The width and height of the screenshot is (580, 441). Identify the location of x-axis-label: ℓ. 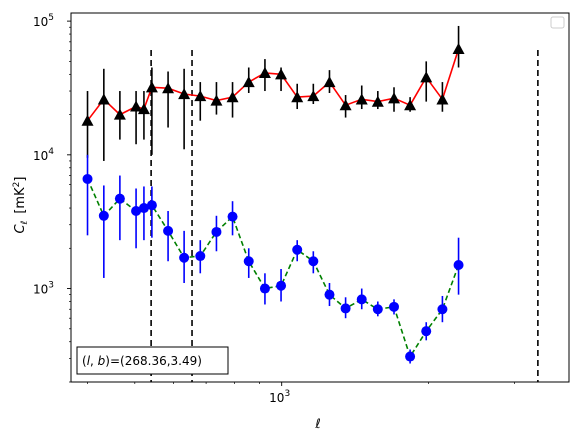
(317, 424).